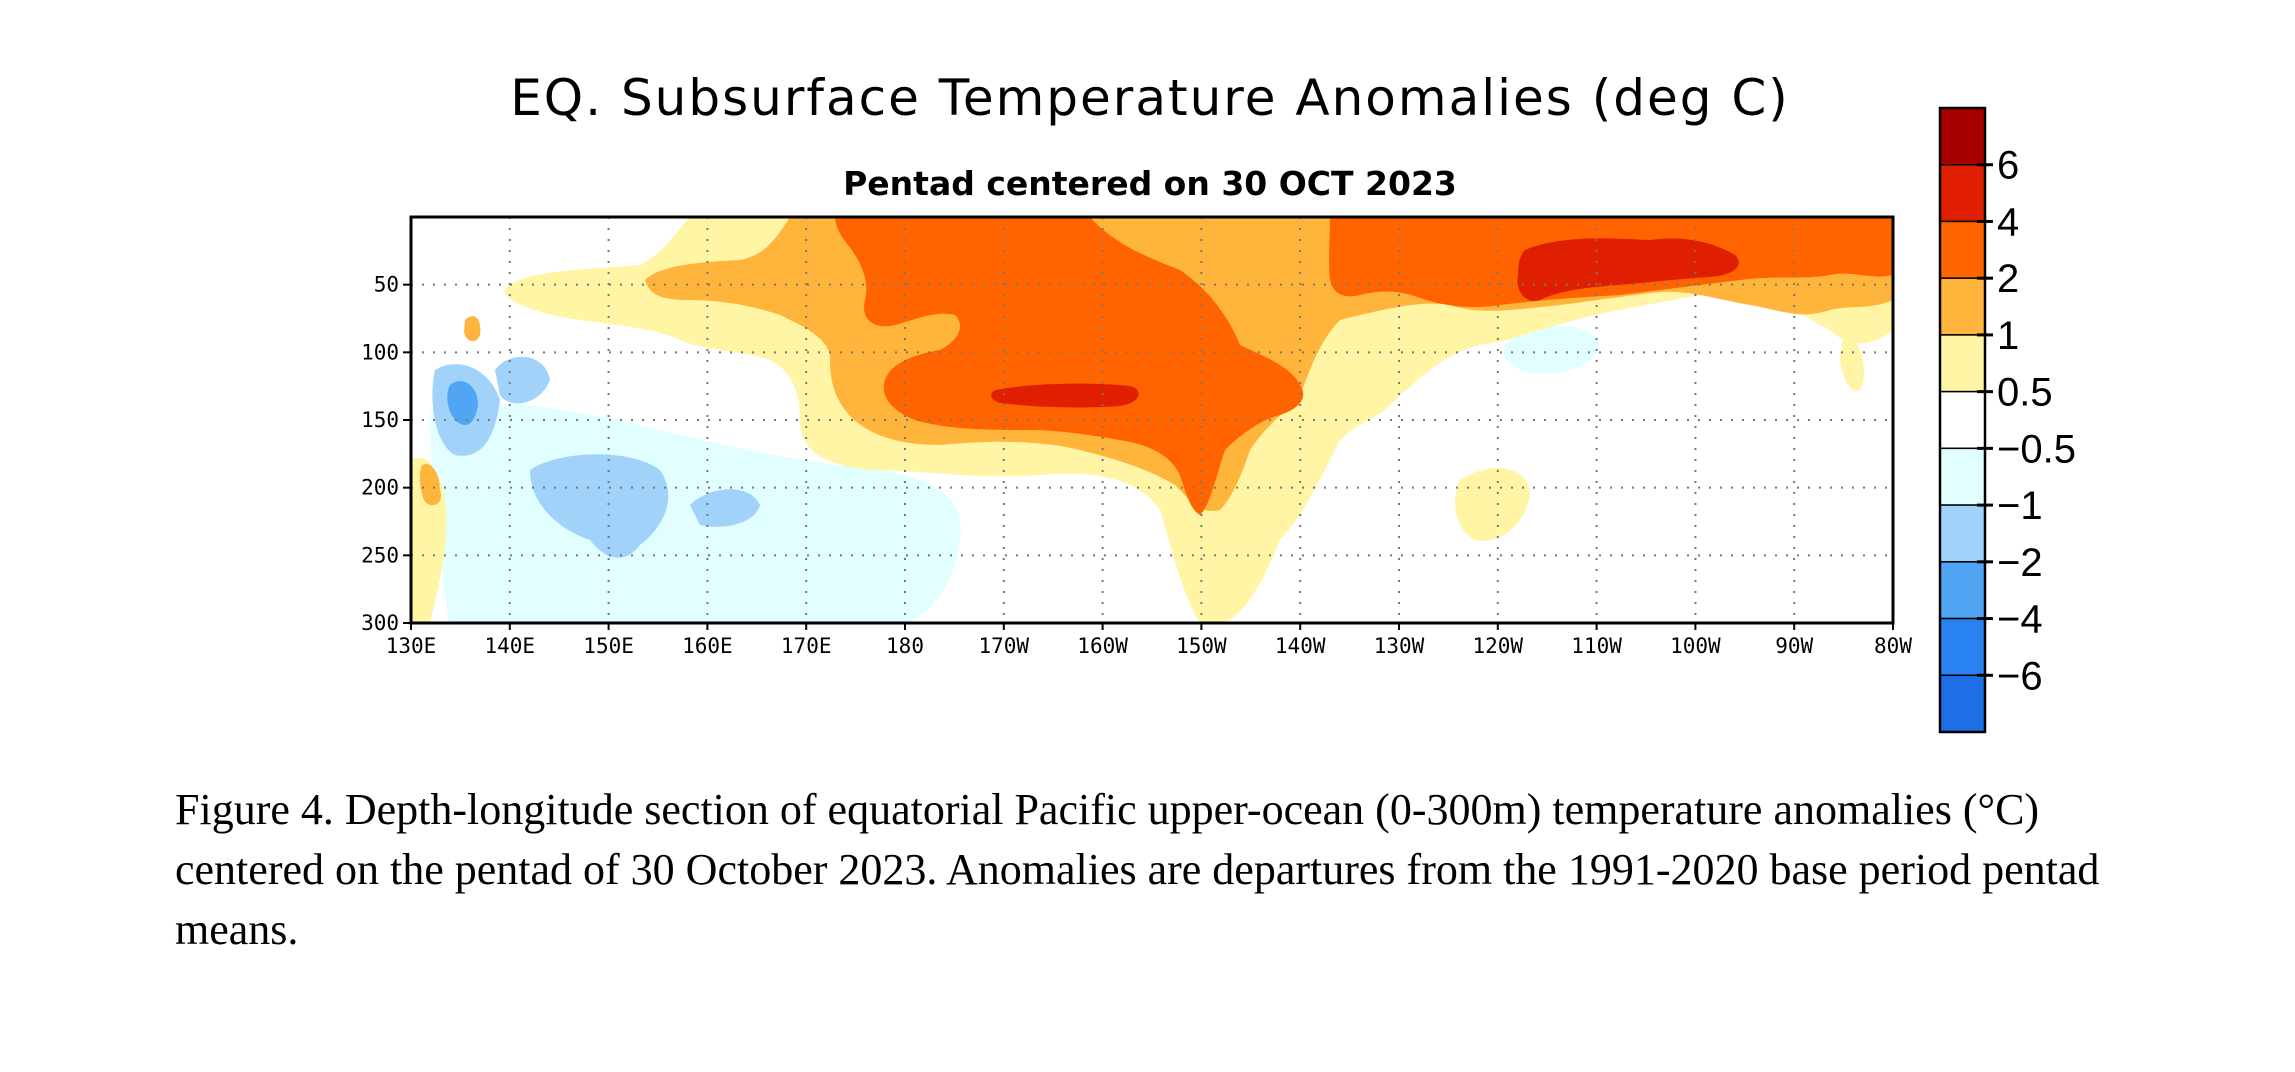 The width and height of the screenshot is (2295, 1072). Describe the element at coordinates (806, 646) in the screenshot. I see `x-tick-label: 170E` at that location.